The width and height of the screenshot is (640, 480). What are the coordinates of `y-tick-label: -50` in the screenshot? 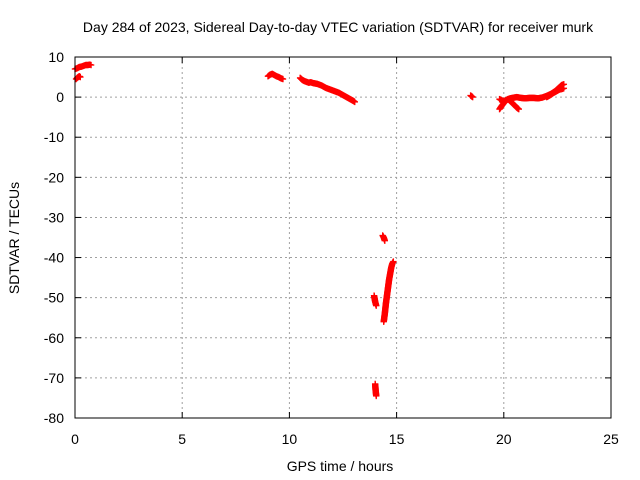 It's located at (54, 298).